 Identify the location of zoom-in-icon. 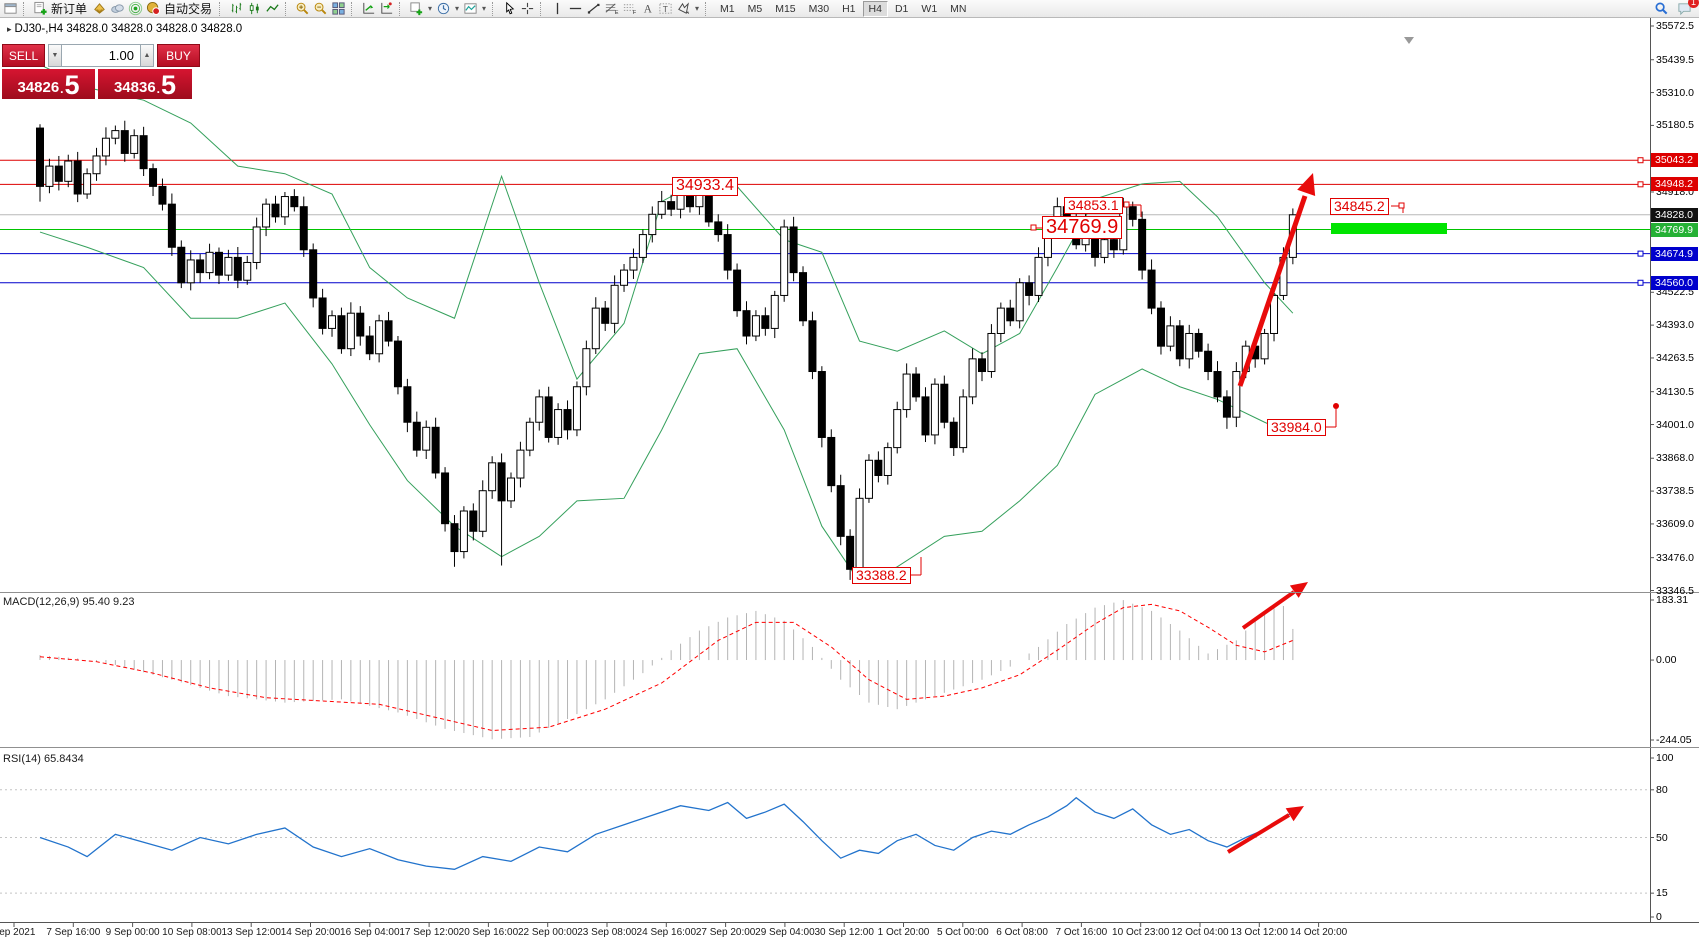
(302, 9).